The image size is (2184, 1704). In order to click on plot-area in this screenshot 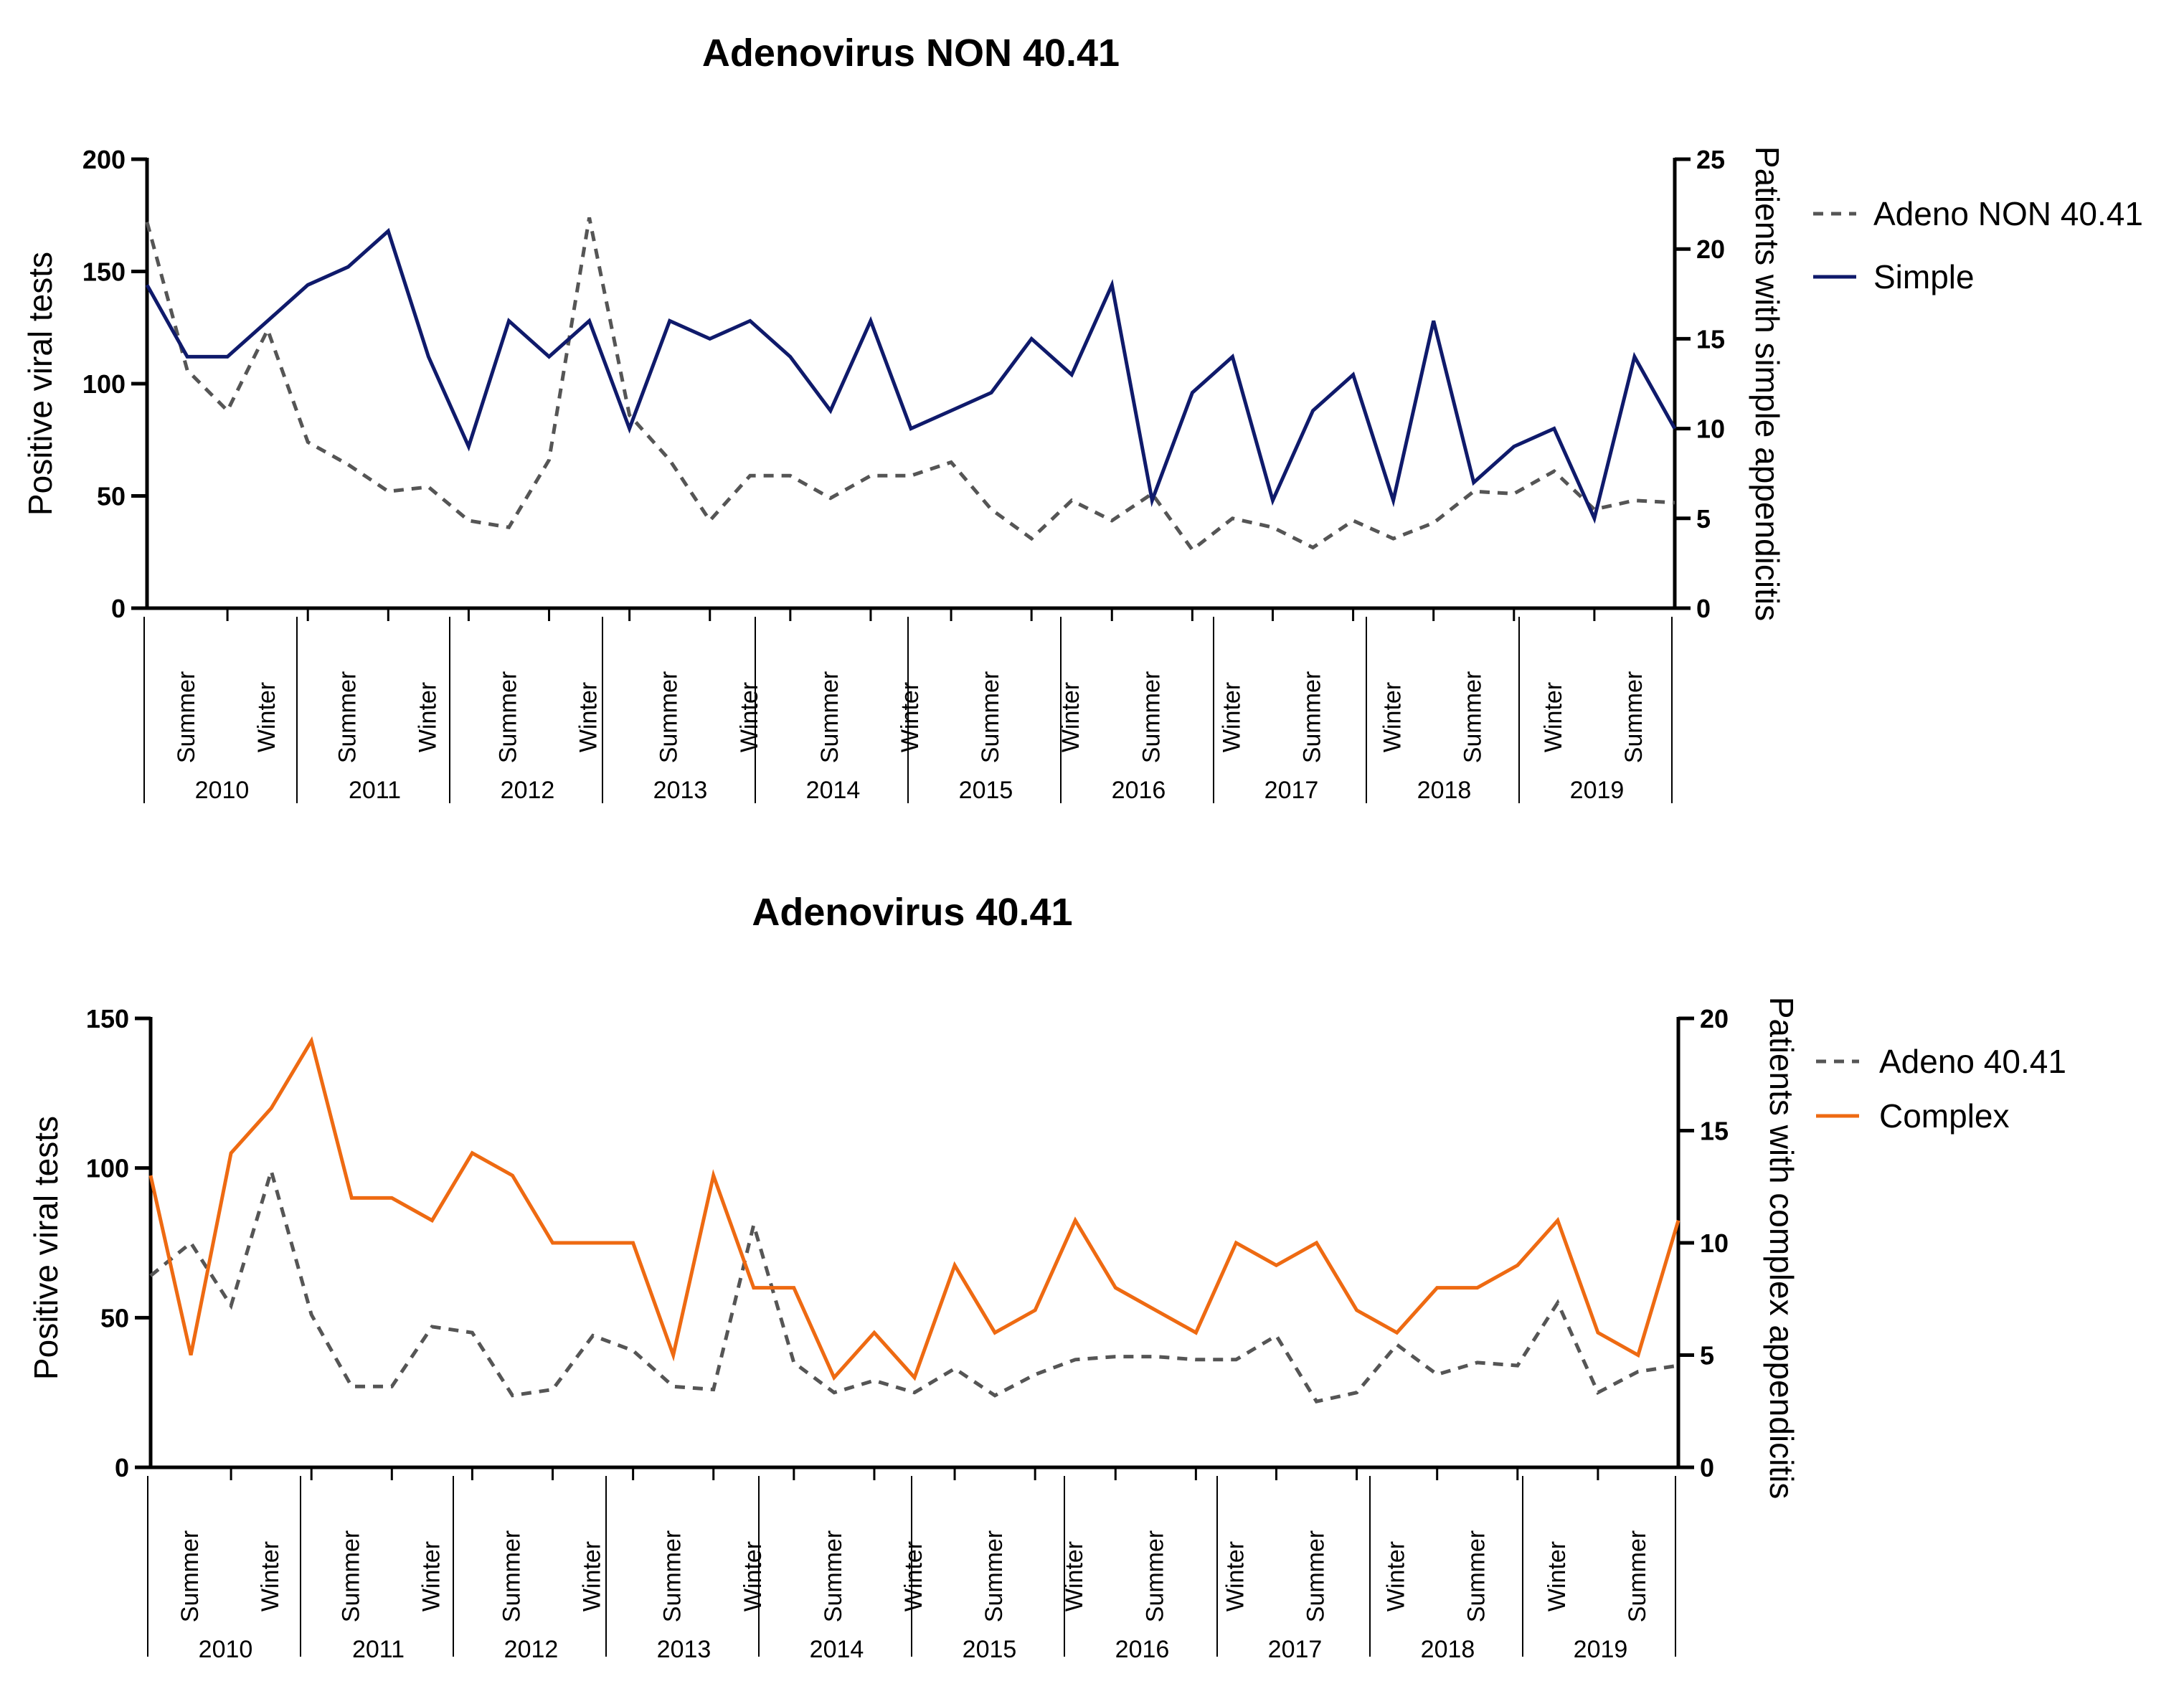, I will do `click(911, 385)`.